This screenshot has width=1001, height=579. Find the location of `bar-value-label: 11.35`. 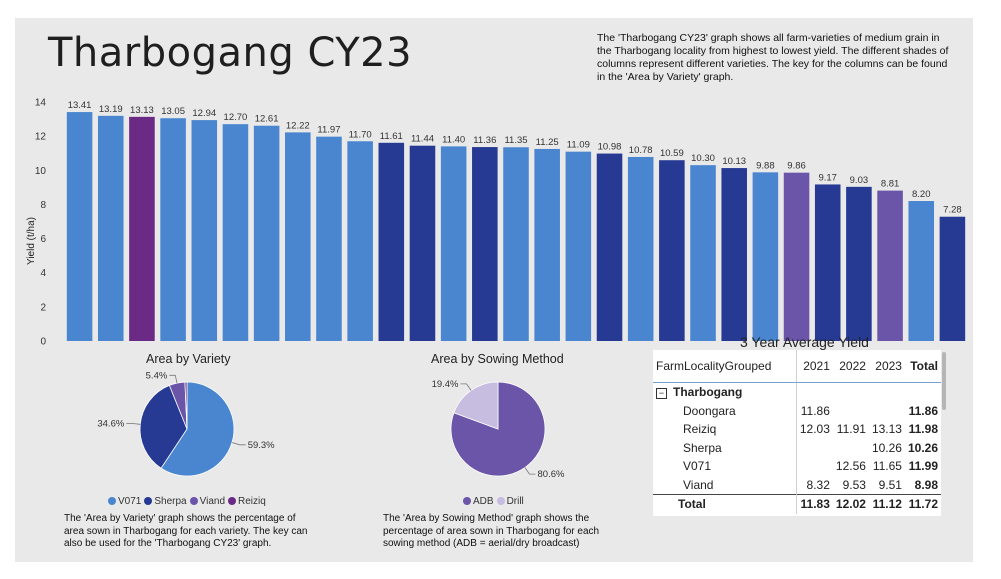

bar-value-label: 11.35 is located at coordinates (515, 140).